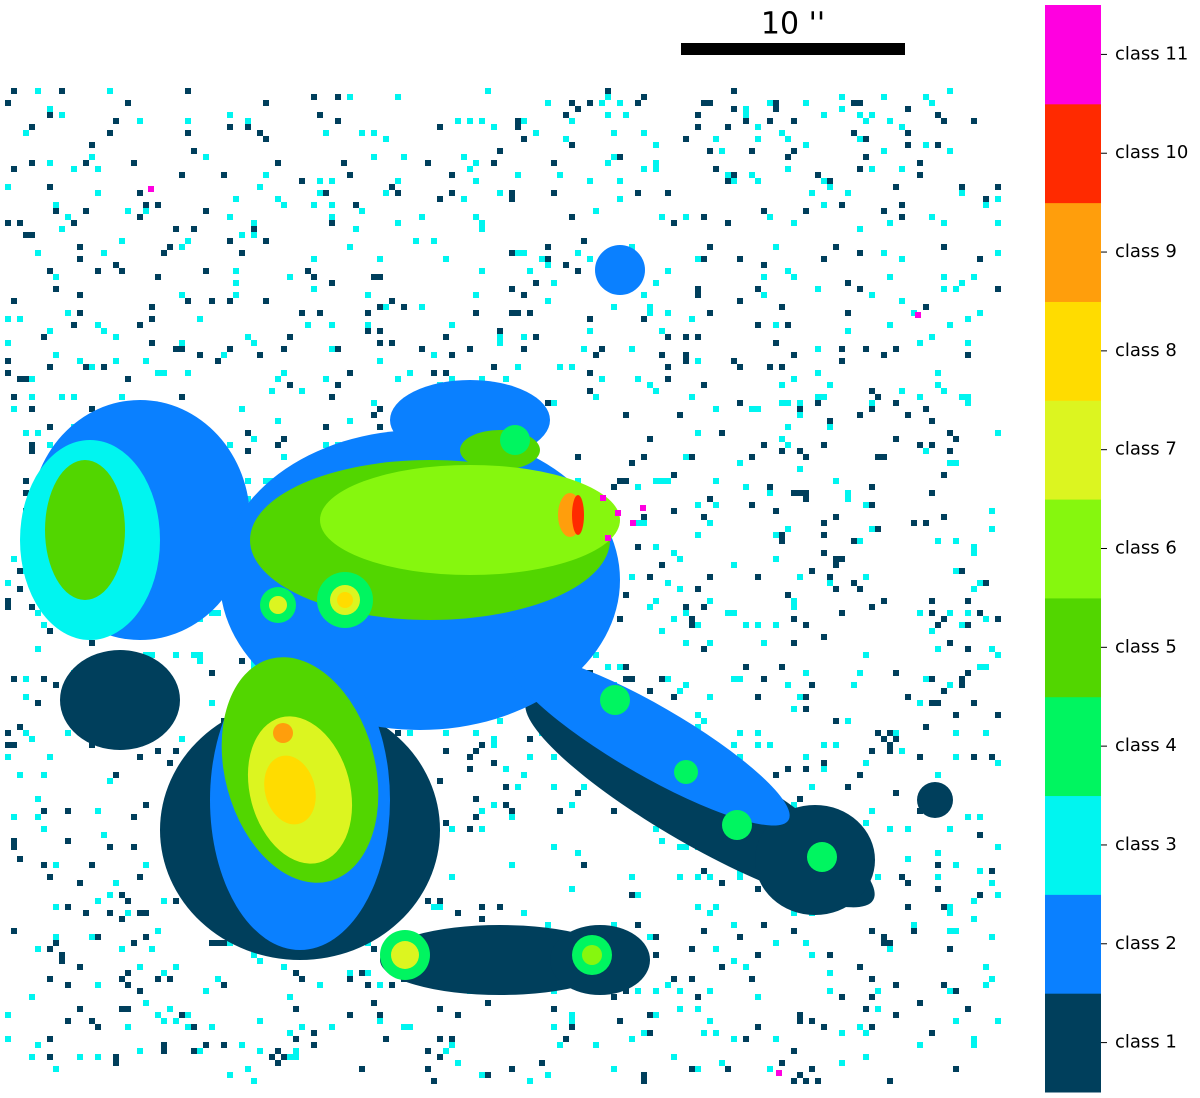 The image size is (1200, 1098). What do you see at coordinates (1146, 251) in the screenshot?
I see `colorbar-label: class 9` at bounding box center [1146, 251].